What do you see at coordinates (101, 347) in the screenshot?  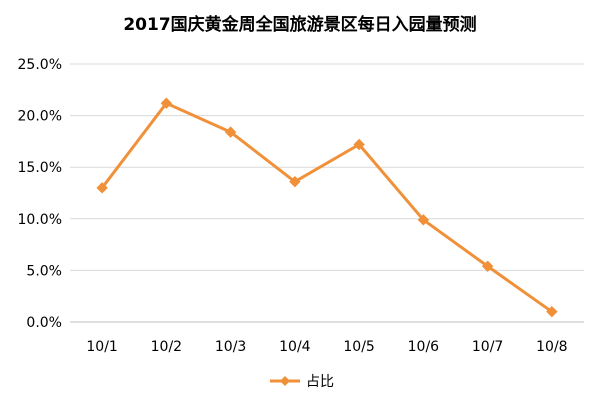 I see `x-tick-label: 10/1` at bounding box center [101, 347].